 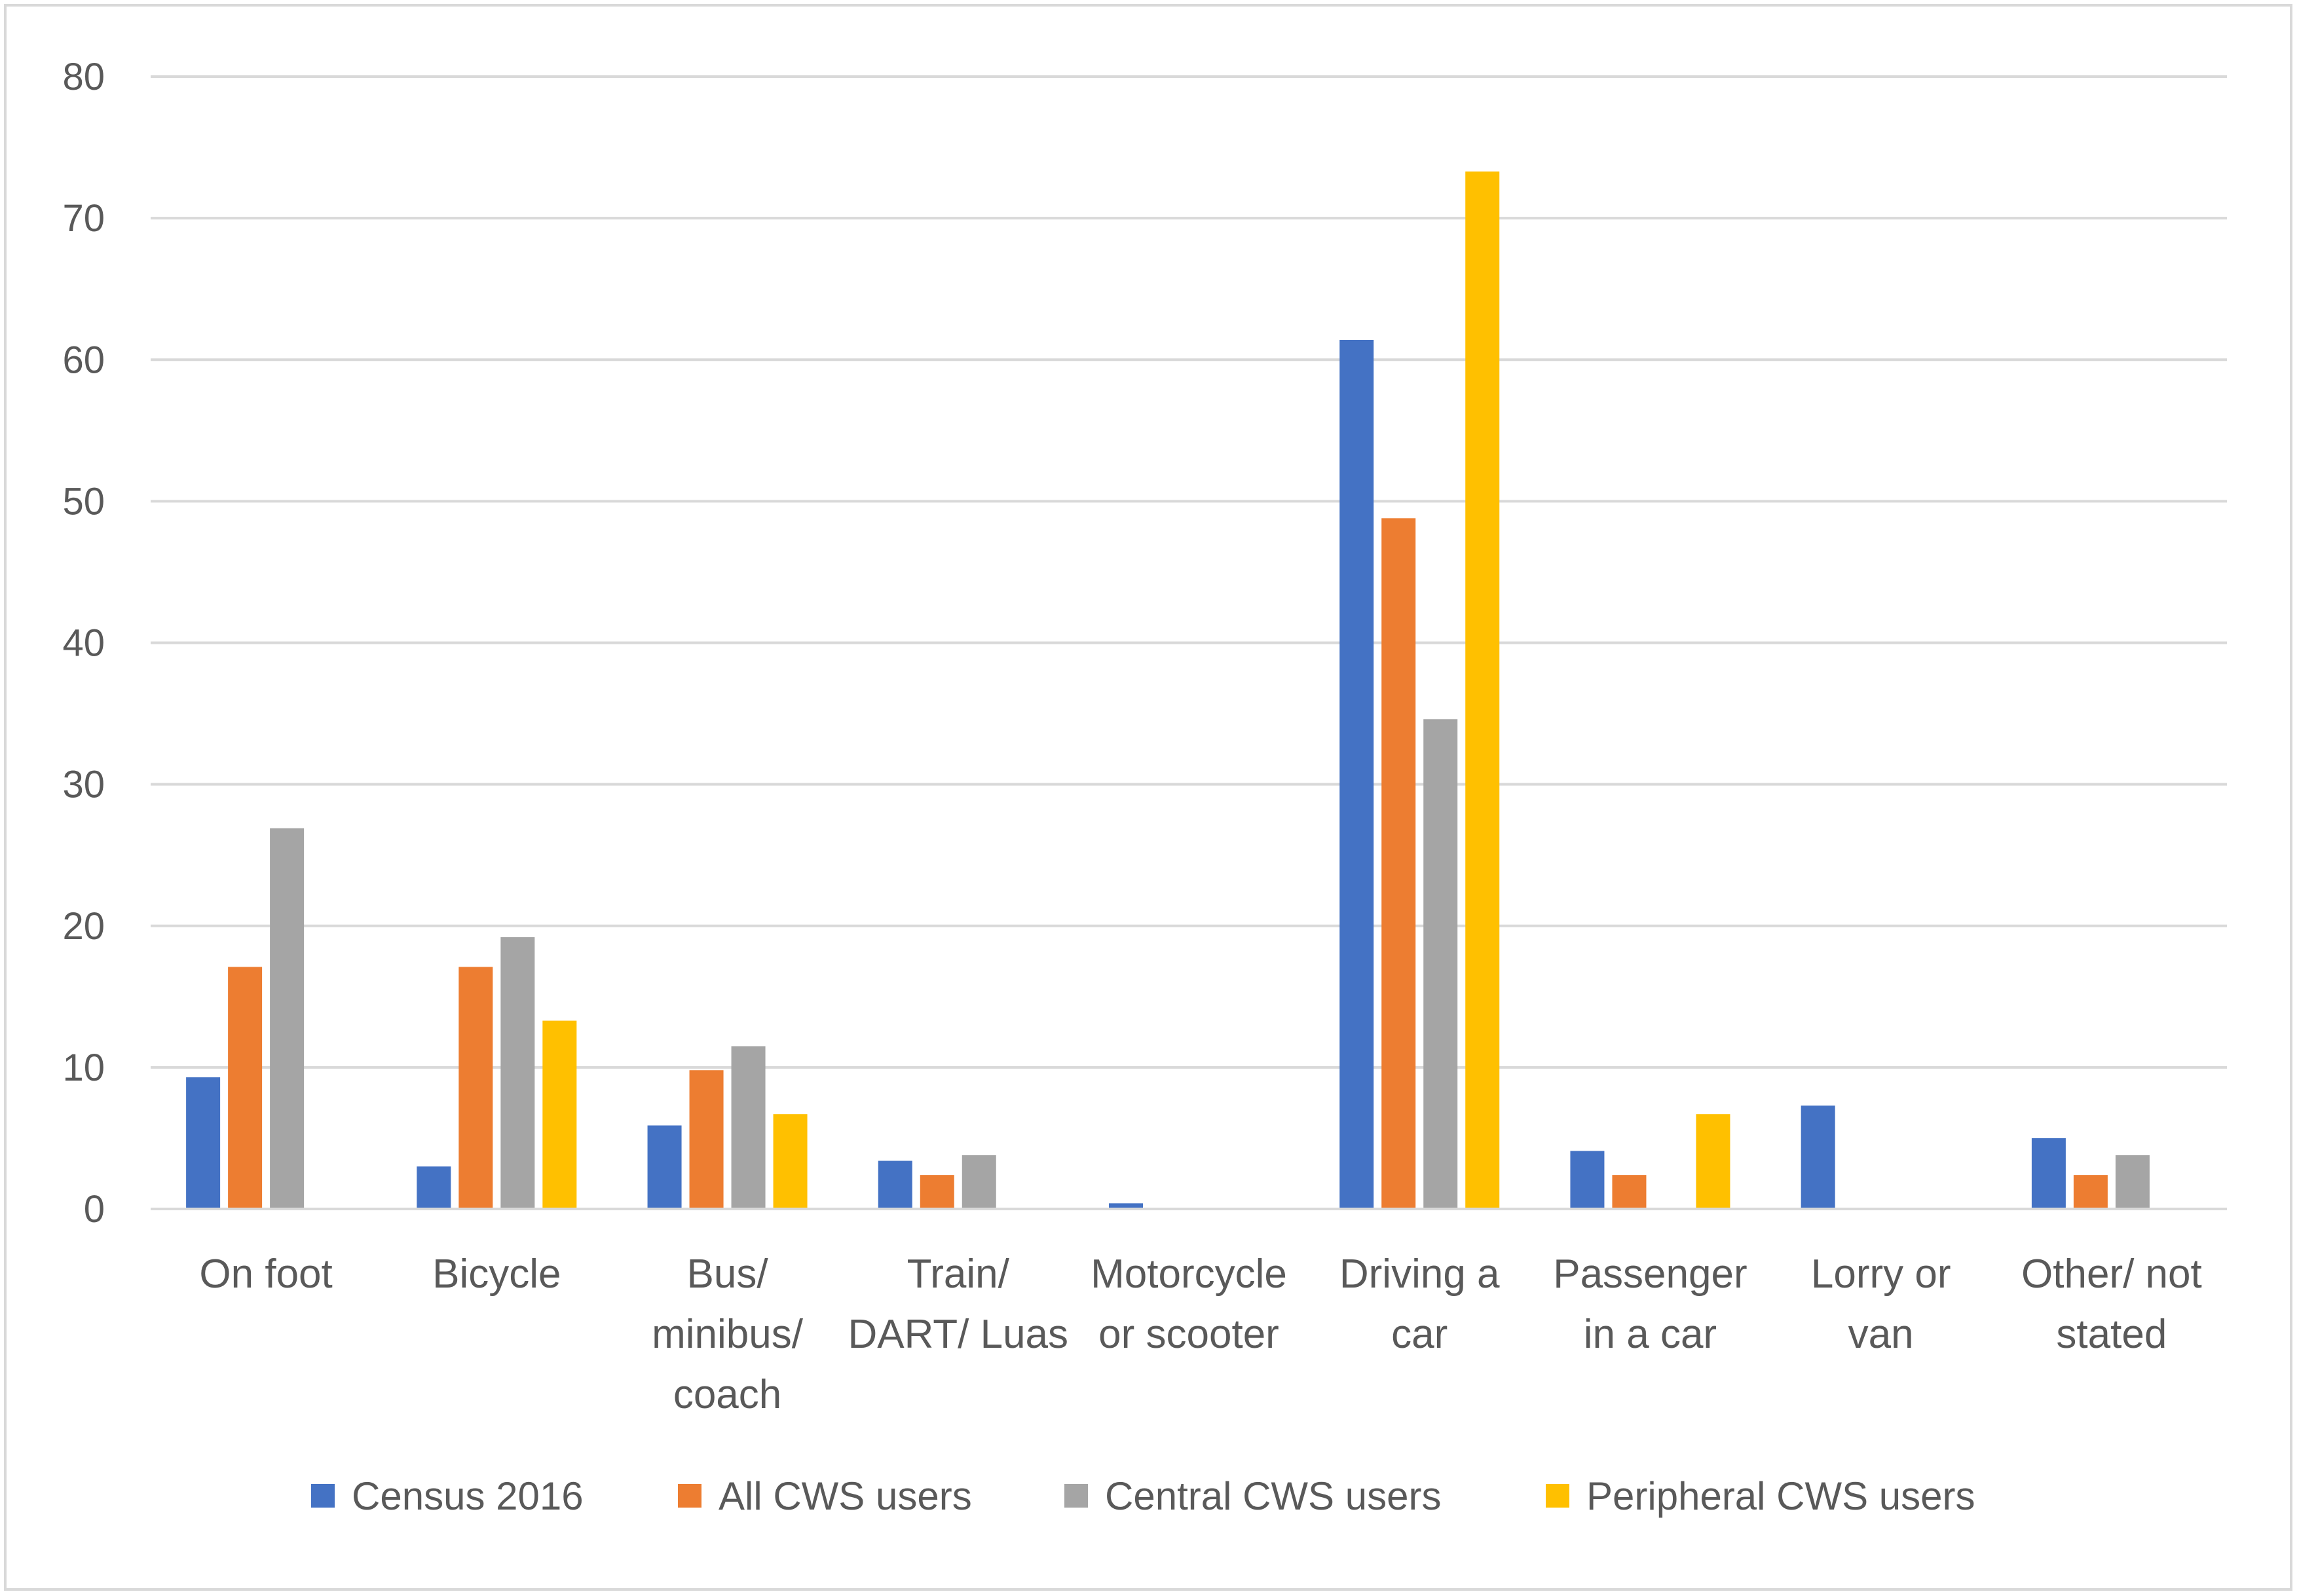 What do you see at coordinates (94, 1209) in the screenshot?
I see `y-tick-label: 0` at bounding box center [94, 1209].